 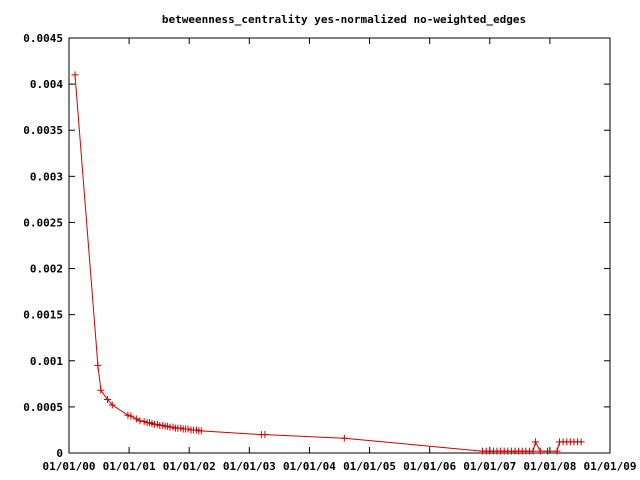 I want to click on y-tick-label: 0, so click(x=59, y=453).